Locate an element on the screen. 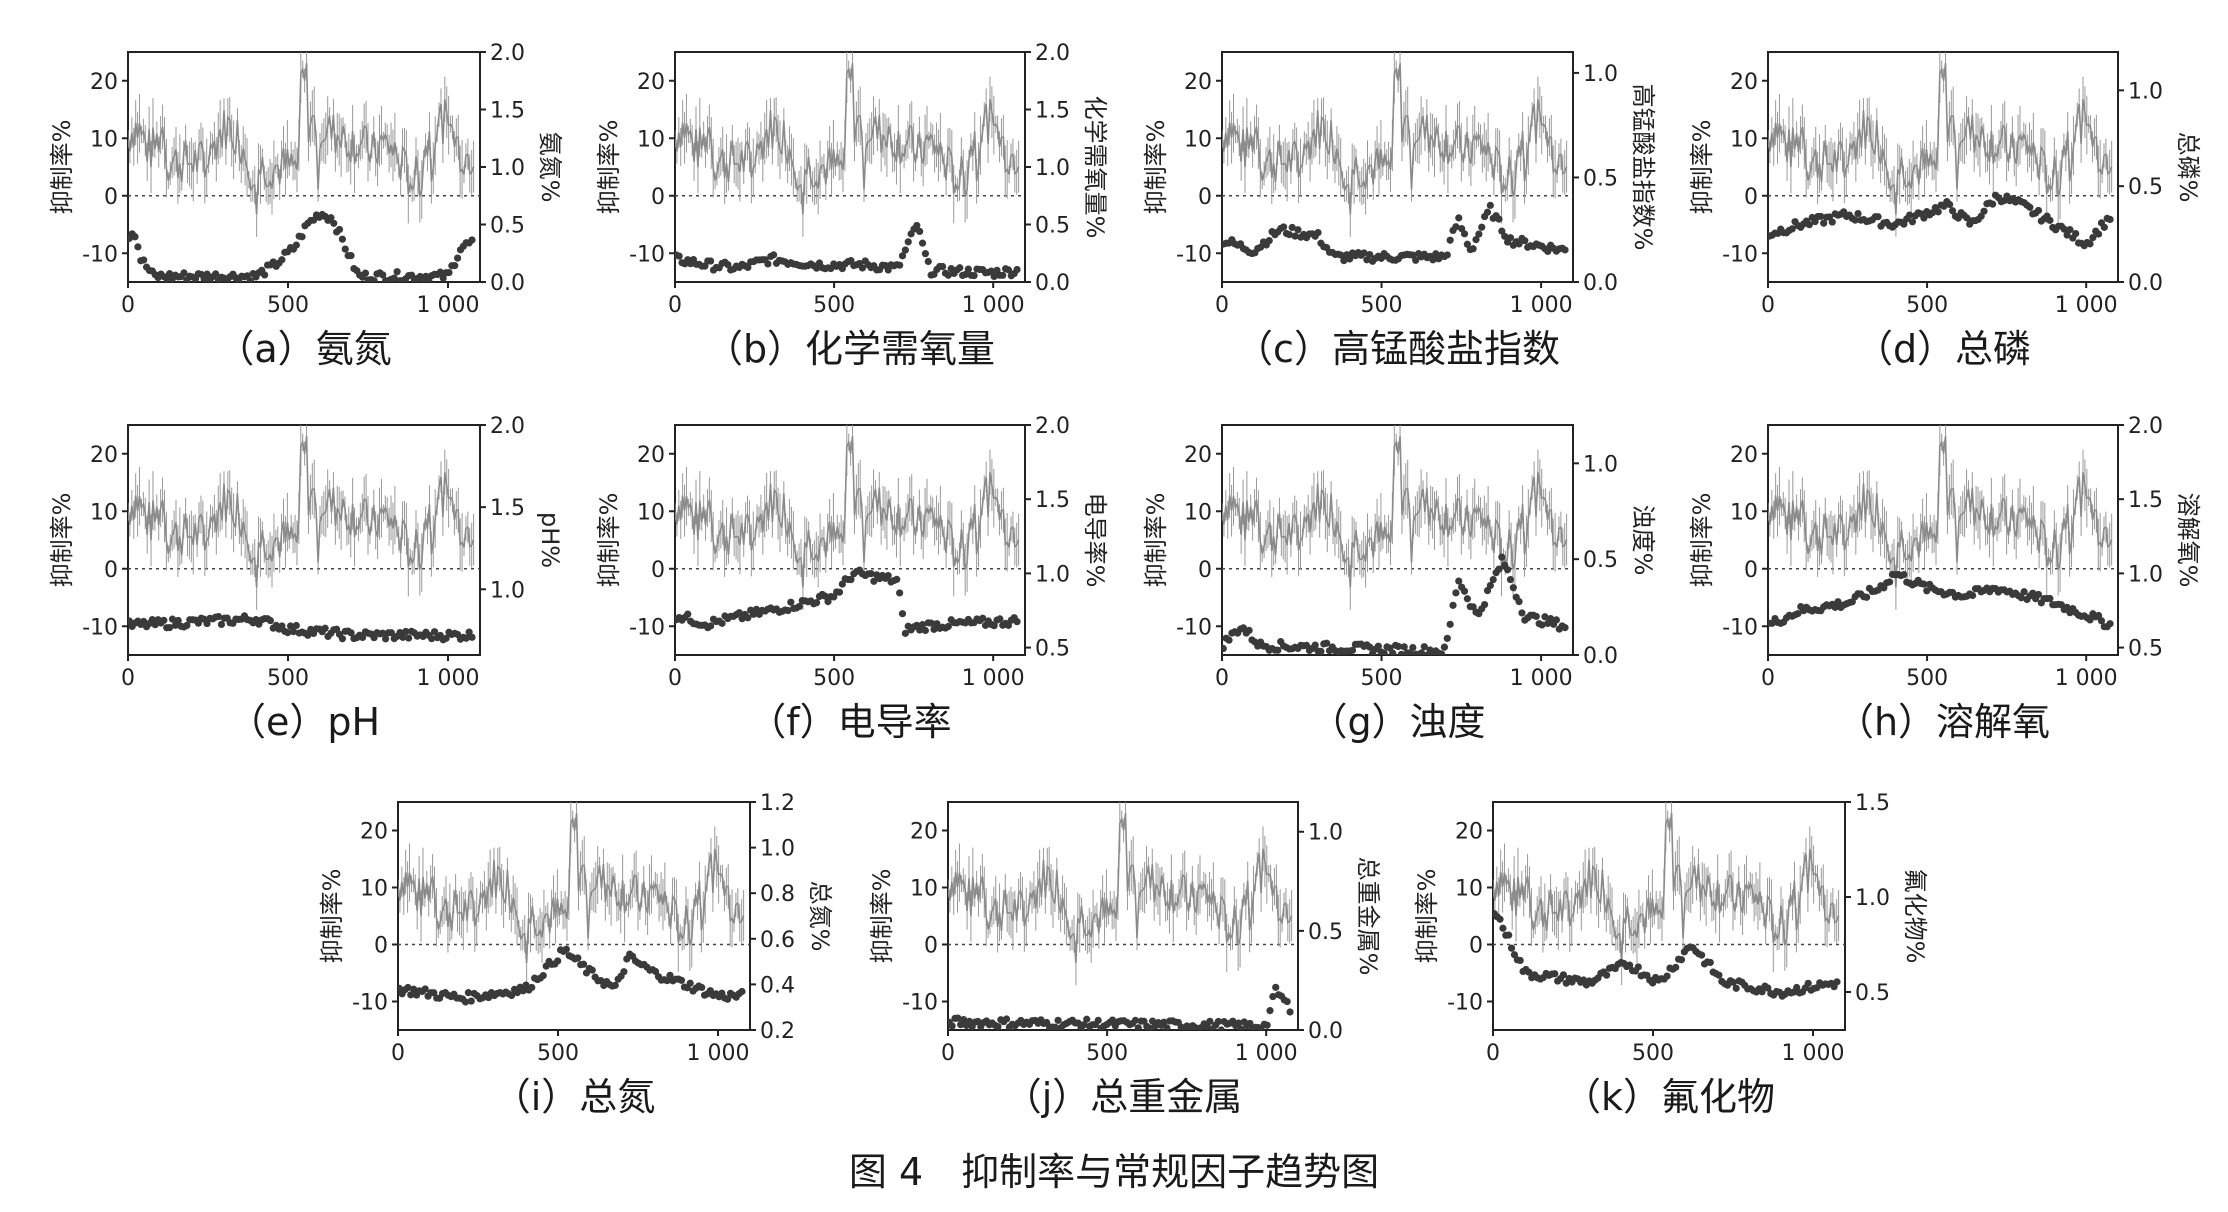 Image resolution: width=2228 pixels, height=1212 pixels. figure-caption: 图 4 抑制率与常规因子趋势图 is located at coordinates (1114, 1172).